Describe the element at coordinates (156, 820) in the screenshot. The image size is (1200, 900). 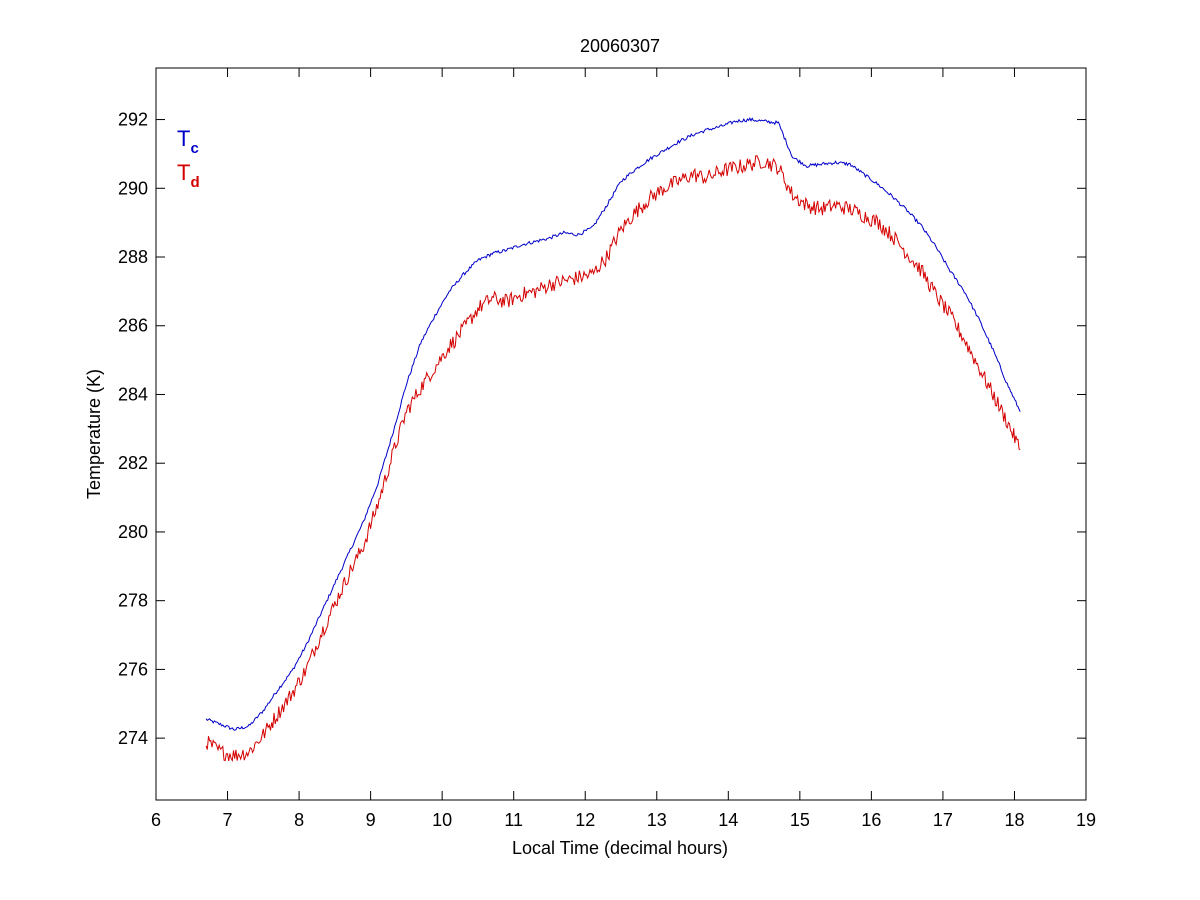
I see `x-tick-label: 6` at that location.